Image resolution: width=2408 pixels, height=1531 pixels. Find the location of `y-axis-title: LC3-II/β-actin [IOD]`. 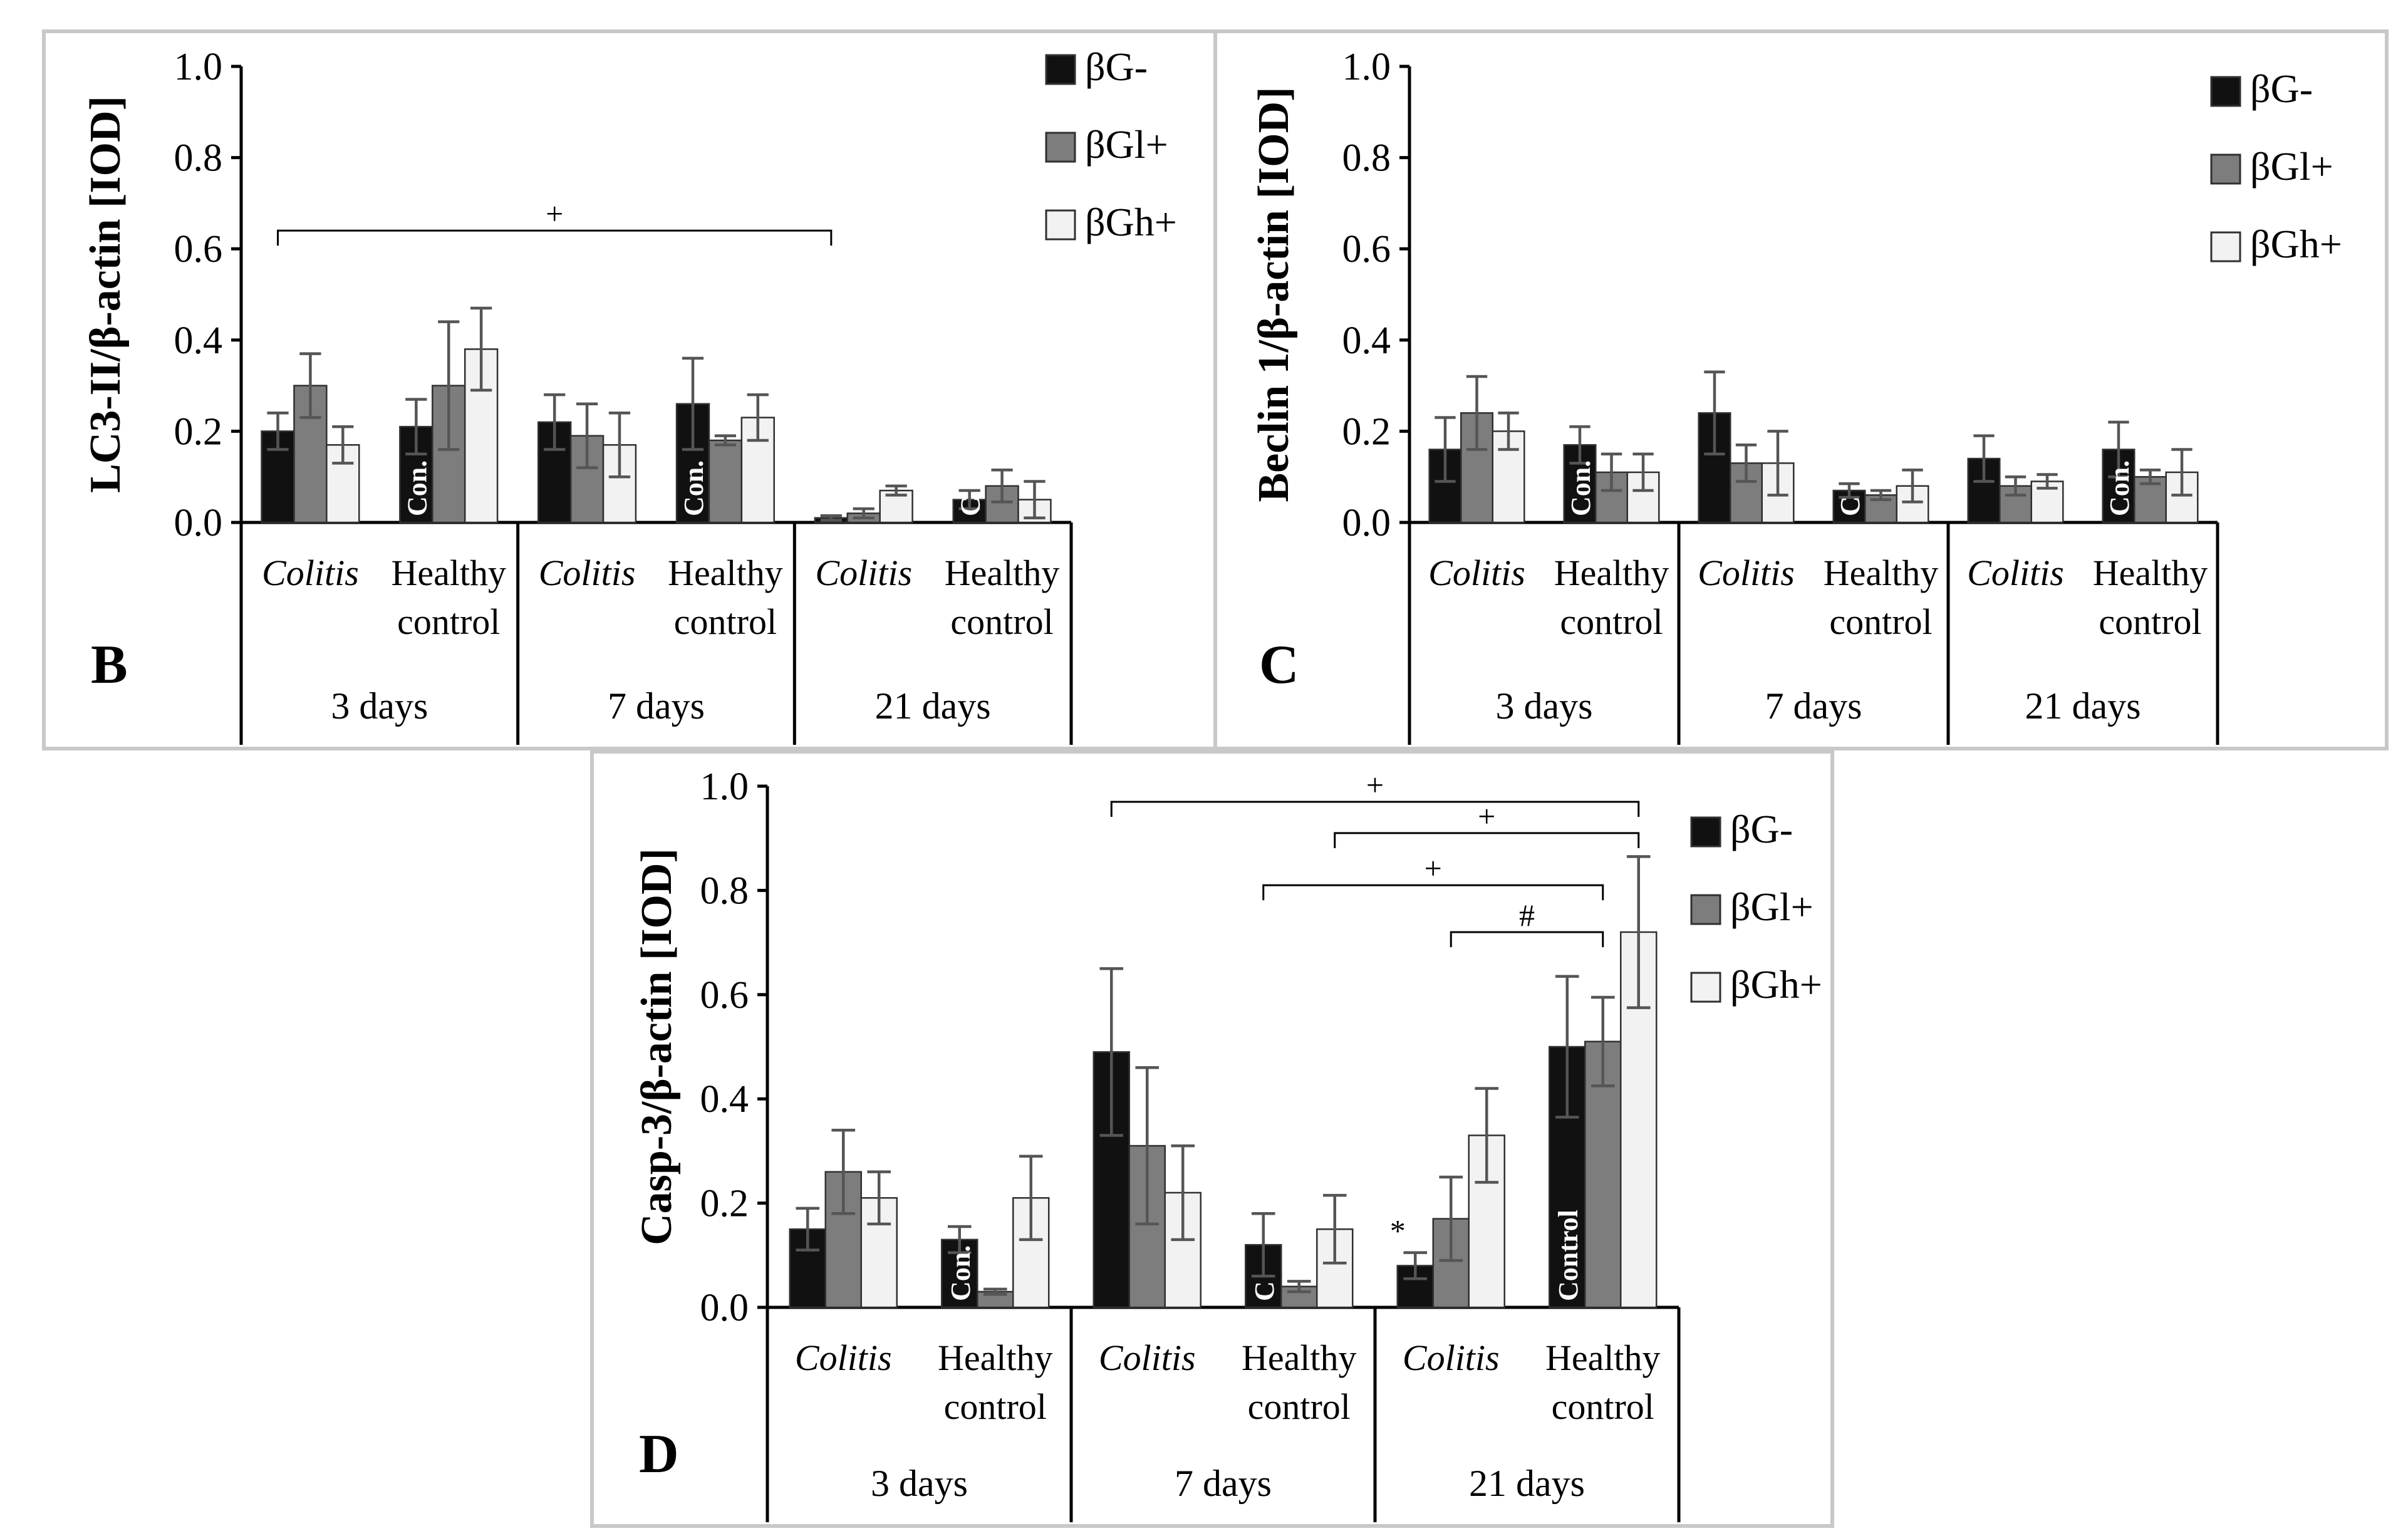

y-axis-title: LC3-II/β-actin [IOD] is located at coordinates (106, 294).